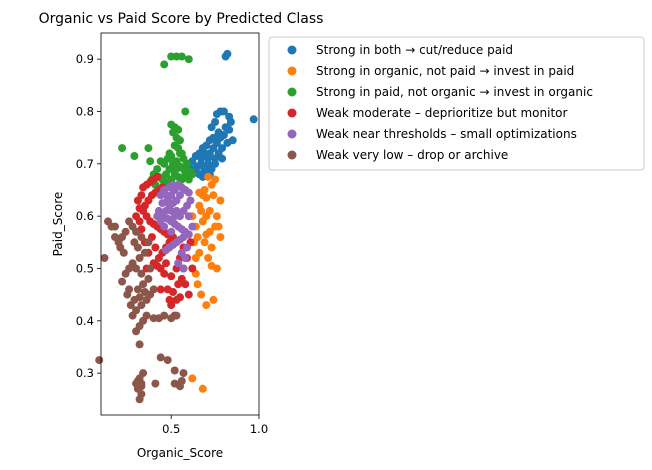  I want to click on chart-title: Organic vs Paid Score by Predicted Class, so click(181, 19).